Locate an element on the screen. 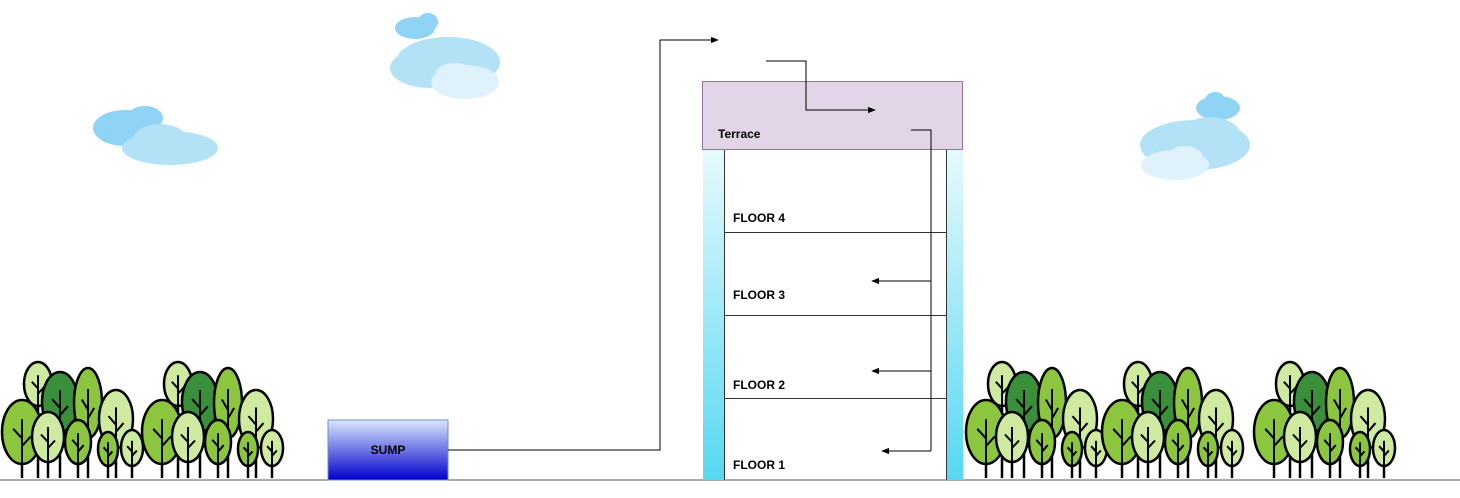 This screenshot has width=1460, height=498. terrace-downpipe is located at coordinates (921, 290).